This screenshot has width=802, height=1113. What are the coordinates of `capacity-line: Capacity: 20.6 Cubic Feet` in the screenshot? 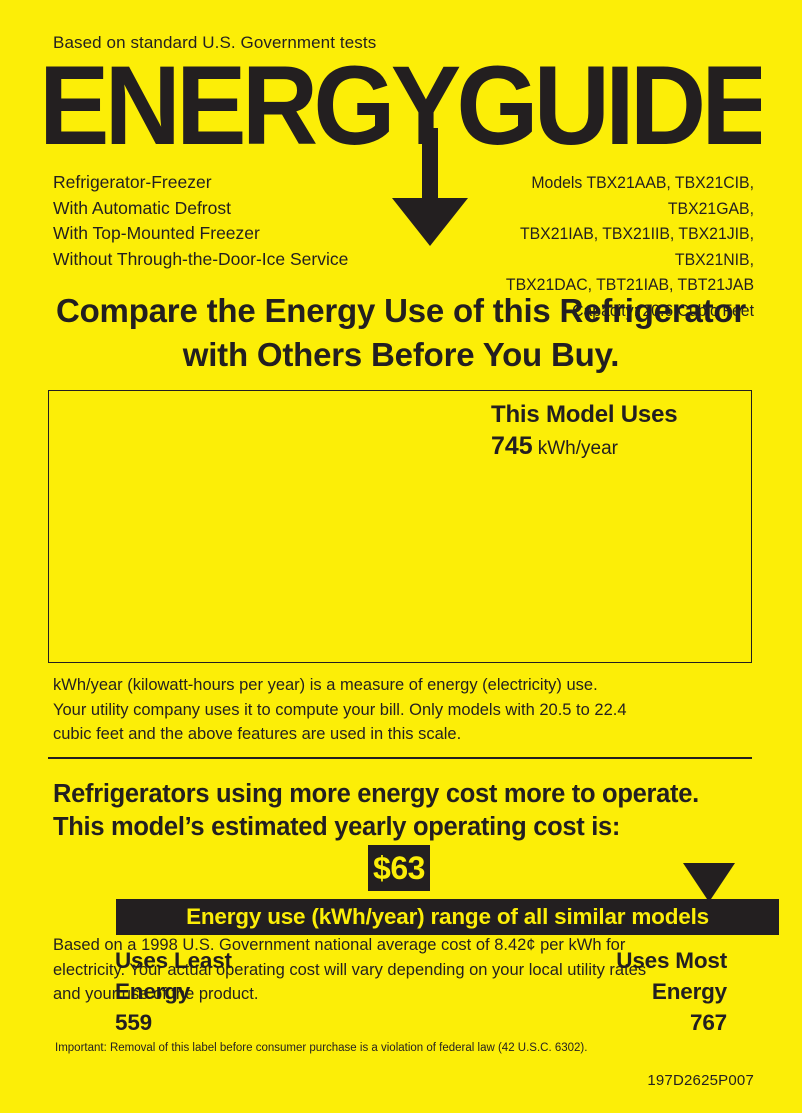 It's located at (663, 310).